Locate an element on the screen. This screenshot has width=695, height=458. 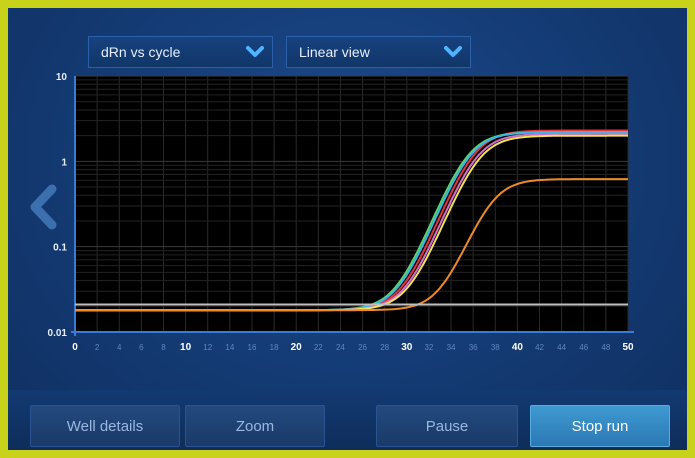
x-tick-label: 28 is located at coordinates (384, 347).